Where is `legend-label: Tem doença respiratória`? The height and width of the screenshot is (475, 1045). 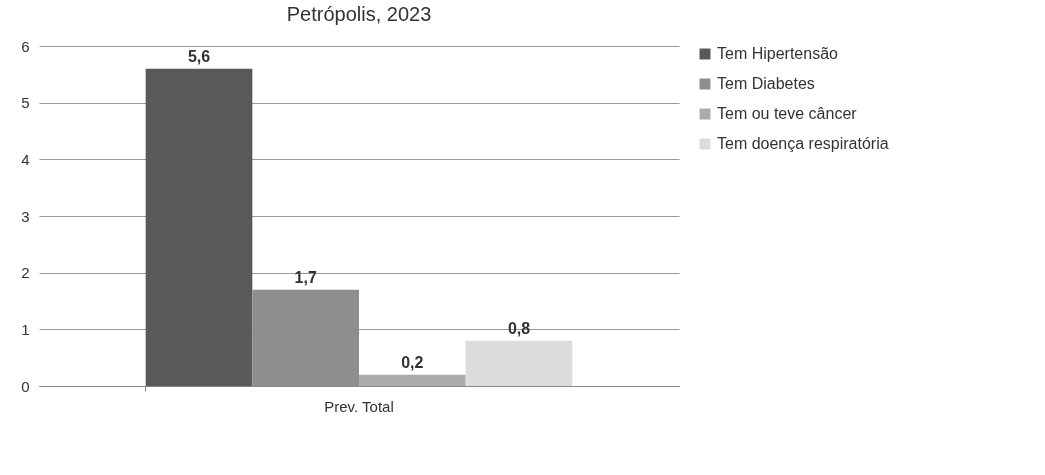 legend-label: Tem doença respiratória is located at coordinates (803, 143).